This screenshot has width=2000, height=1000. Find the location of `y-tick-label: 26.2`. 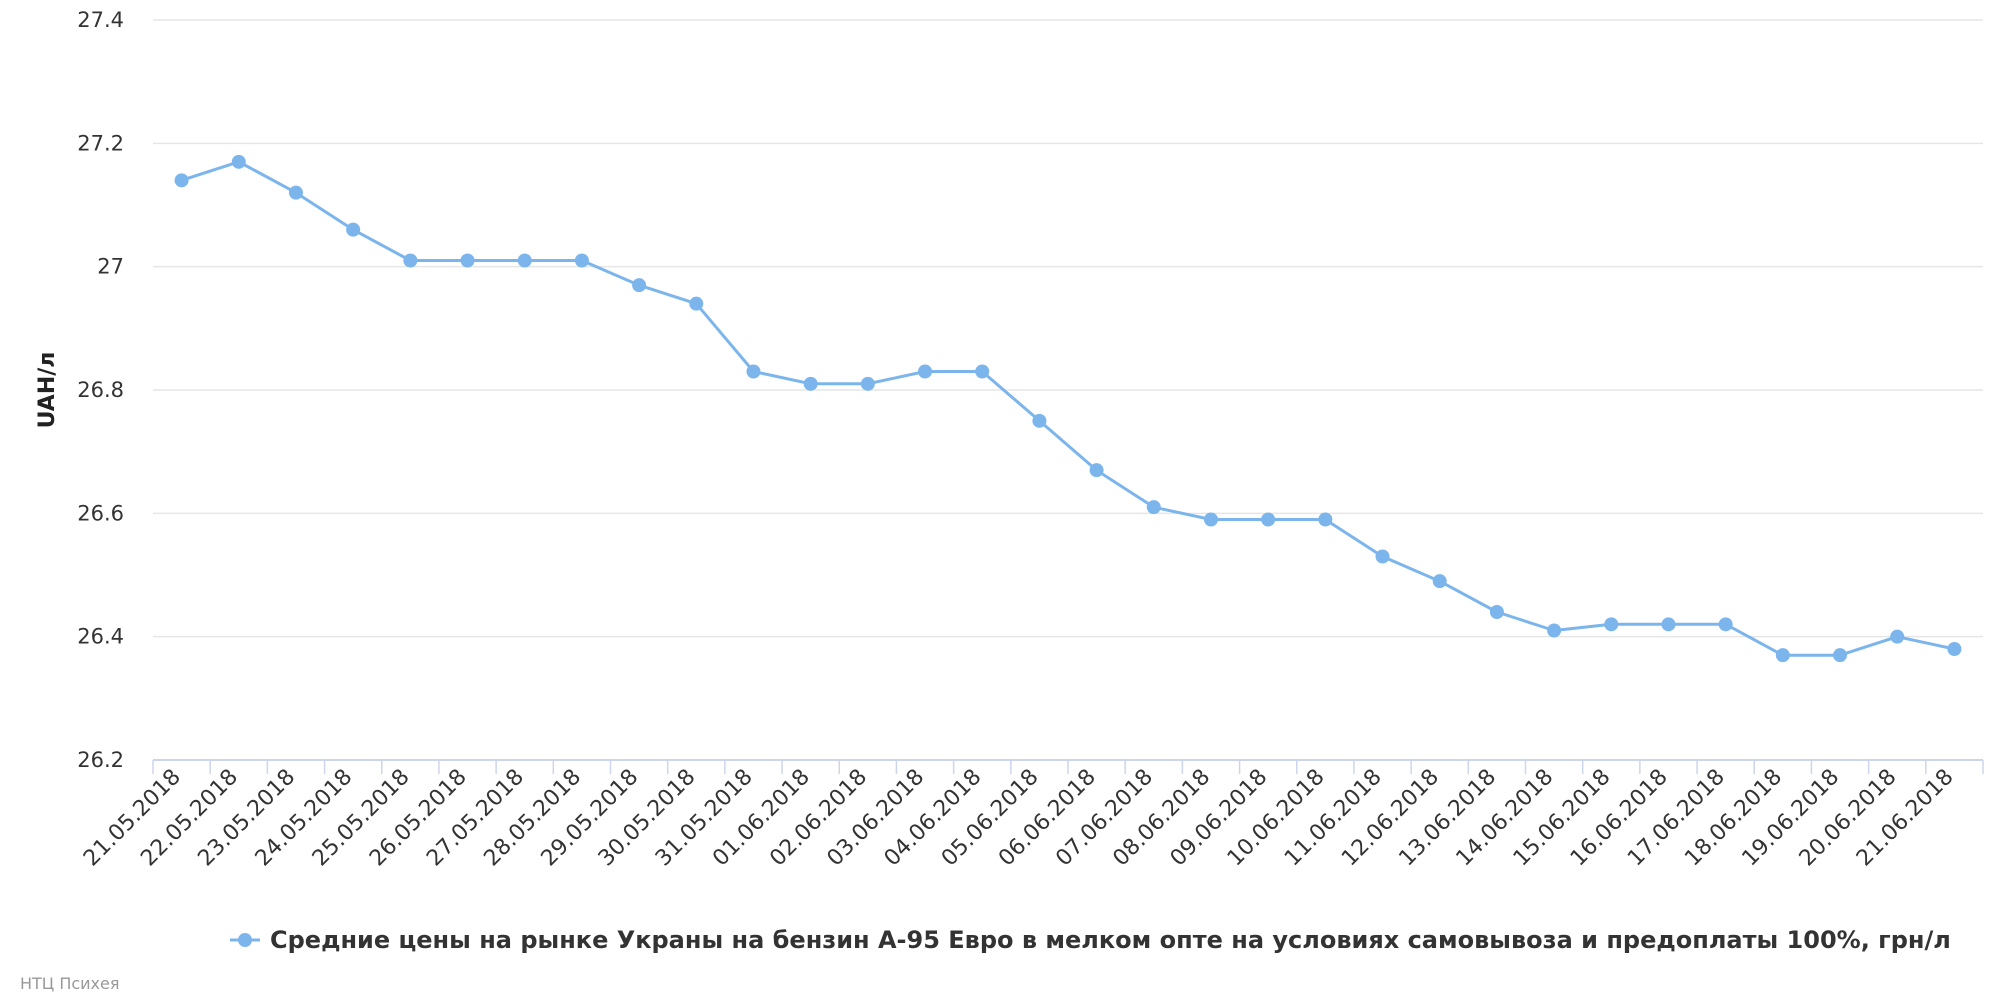

y-tick-label: 26.2 is located at coordinates (100, 760).